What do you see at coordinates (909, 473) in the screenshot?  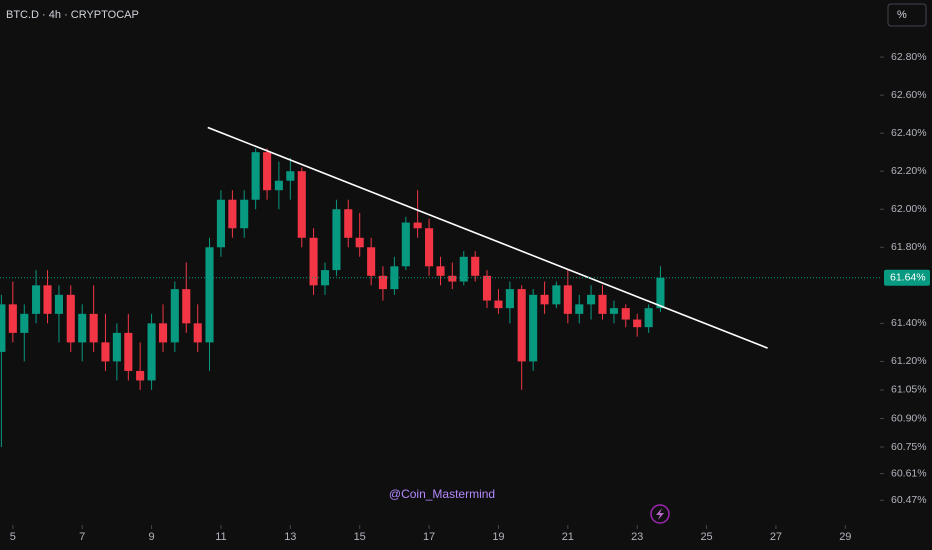 I see `y-tick-label: 60.61%` at bounding box center [909, 473].